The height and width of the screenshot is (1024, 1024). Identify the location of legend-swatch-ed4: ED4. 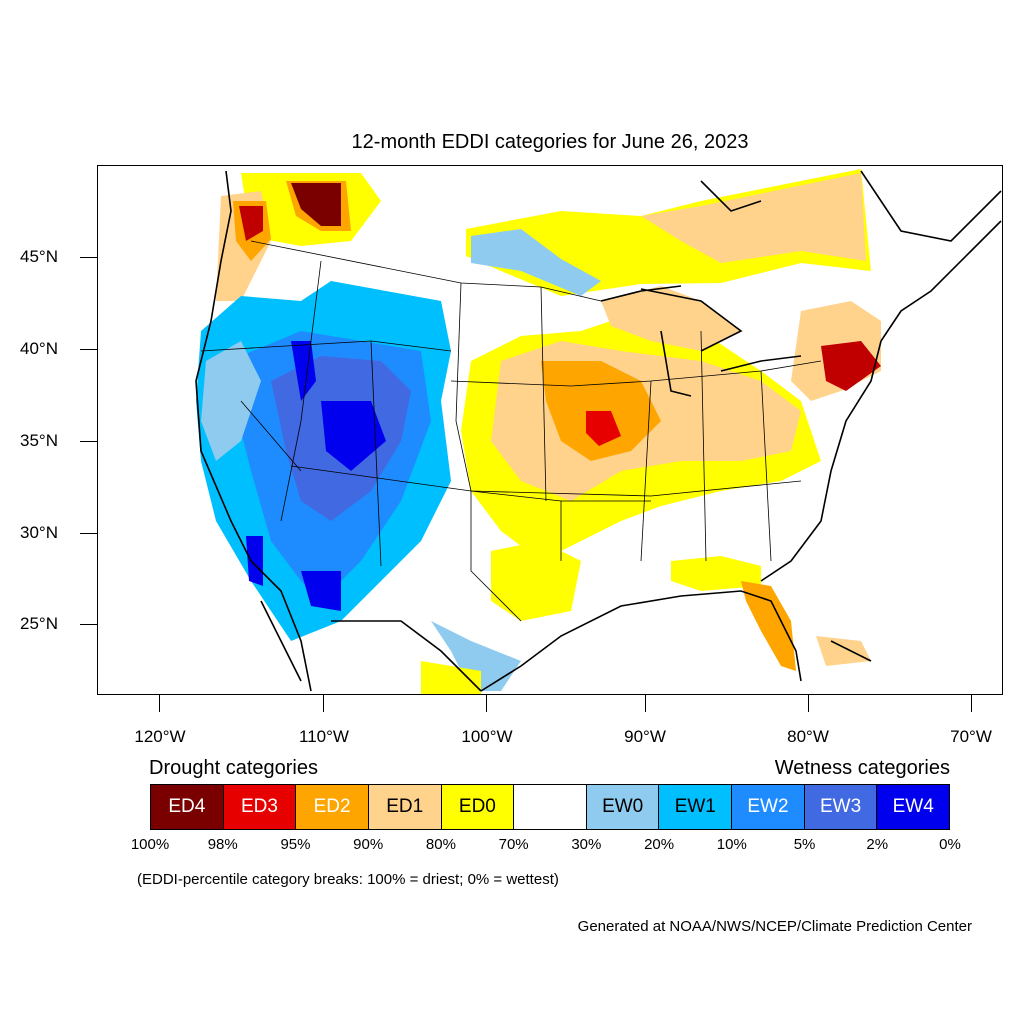
(187, 807).